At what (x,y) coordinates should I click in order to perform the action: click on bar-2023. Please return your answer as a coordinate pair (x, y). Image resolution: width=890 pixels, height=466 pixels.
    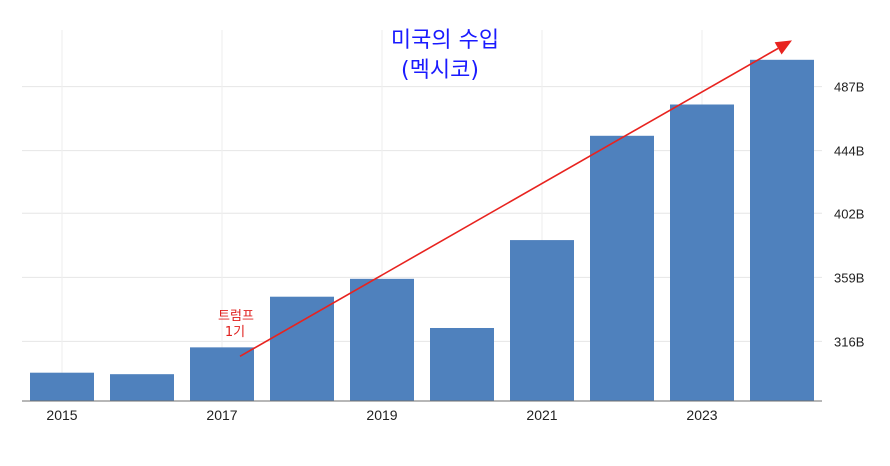
    Looking at the image, I should click on (702, 253).